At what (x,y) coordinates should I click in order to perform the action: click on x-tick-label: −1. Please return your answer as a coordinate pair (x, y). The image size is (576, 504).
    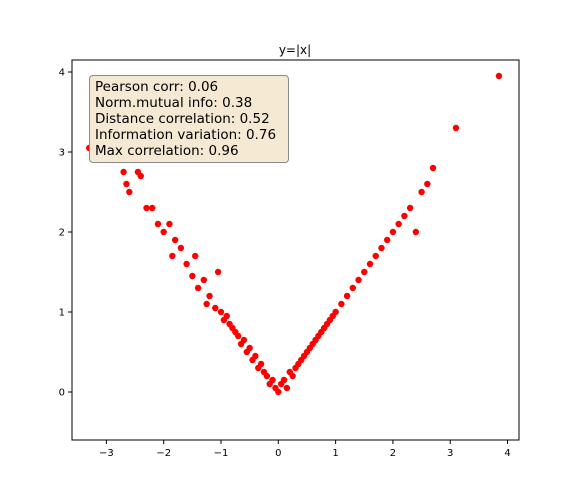
    Looking at the image, I should click on (221, 453).